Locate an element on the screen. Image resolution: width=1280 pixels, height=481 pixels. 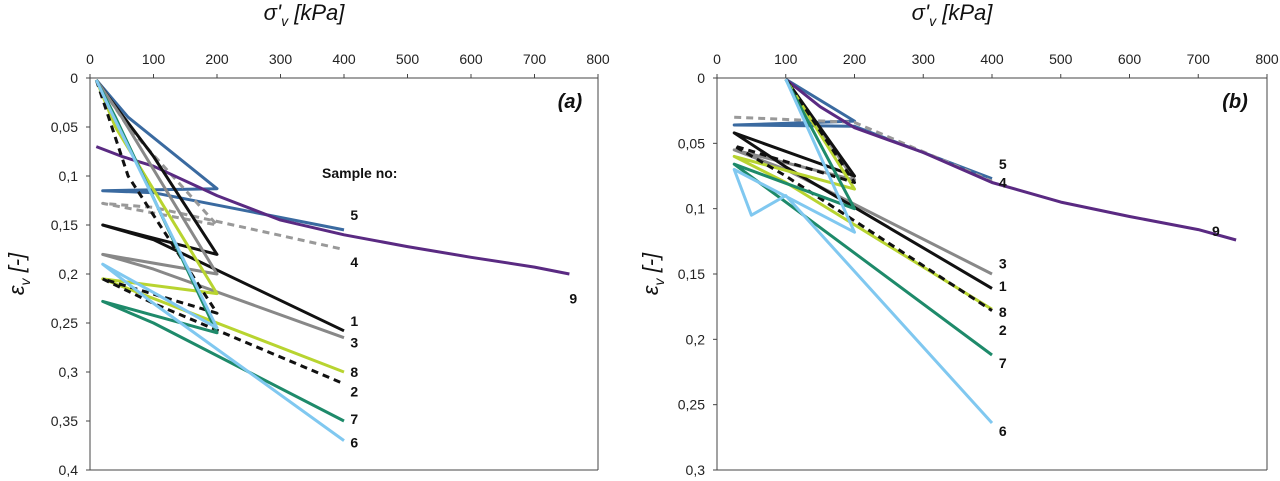
legend-title: Sample no: is located at coordinates (359, 173).